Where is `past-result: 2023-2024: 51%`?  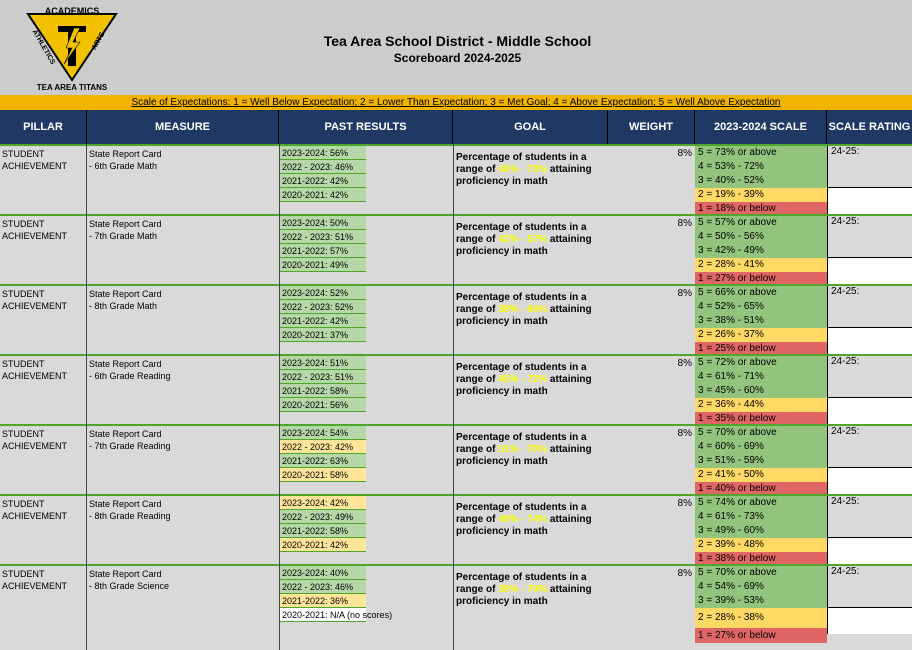
past-result: 2023-2024: 51% is located at coordinates (323, 363).